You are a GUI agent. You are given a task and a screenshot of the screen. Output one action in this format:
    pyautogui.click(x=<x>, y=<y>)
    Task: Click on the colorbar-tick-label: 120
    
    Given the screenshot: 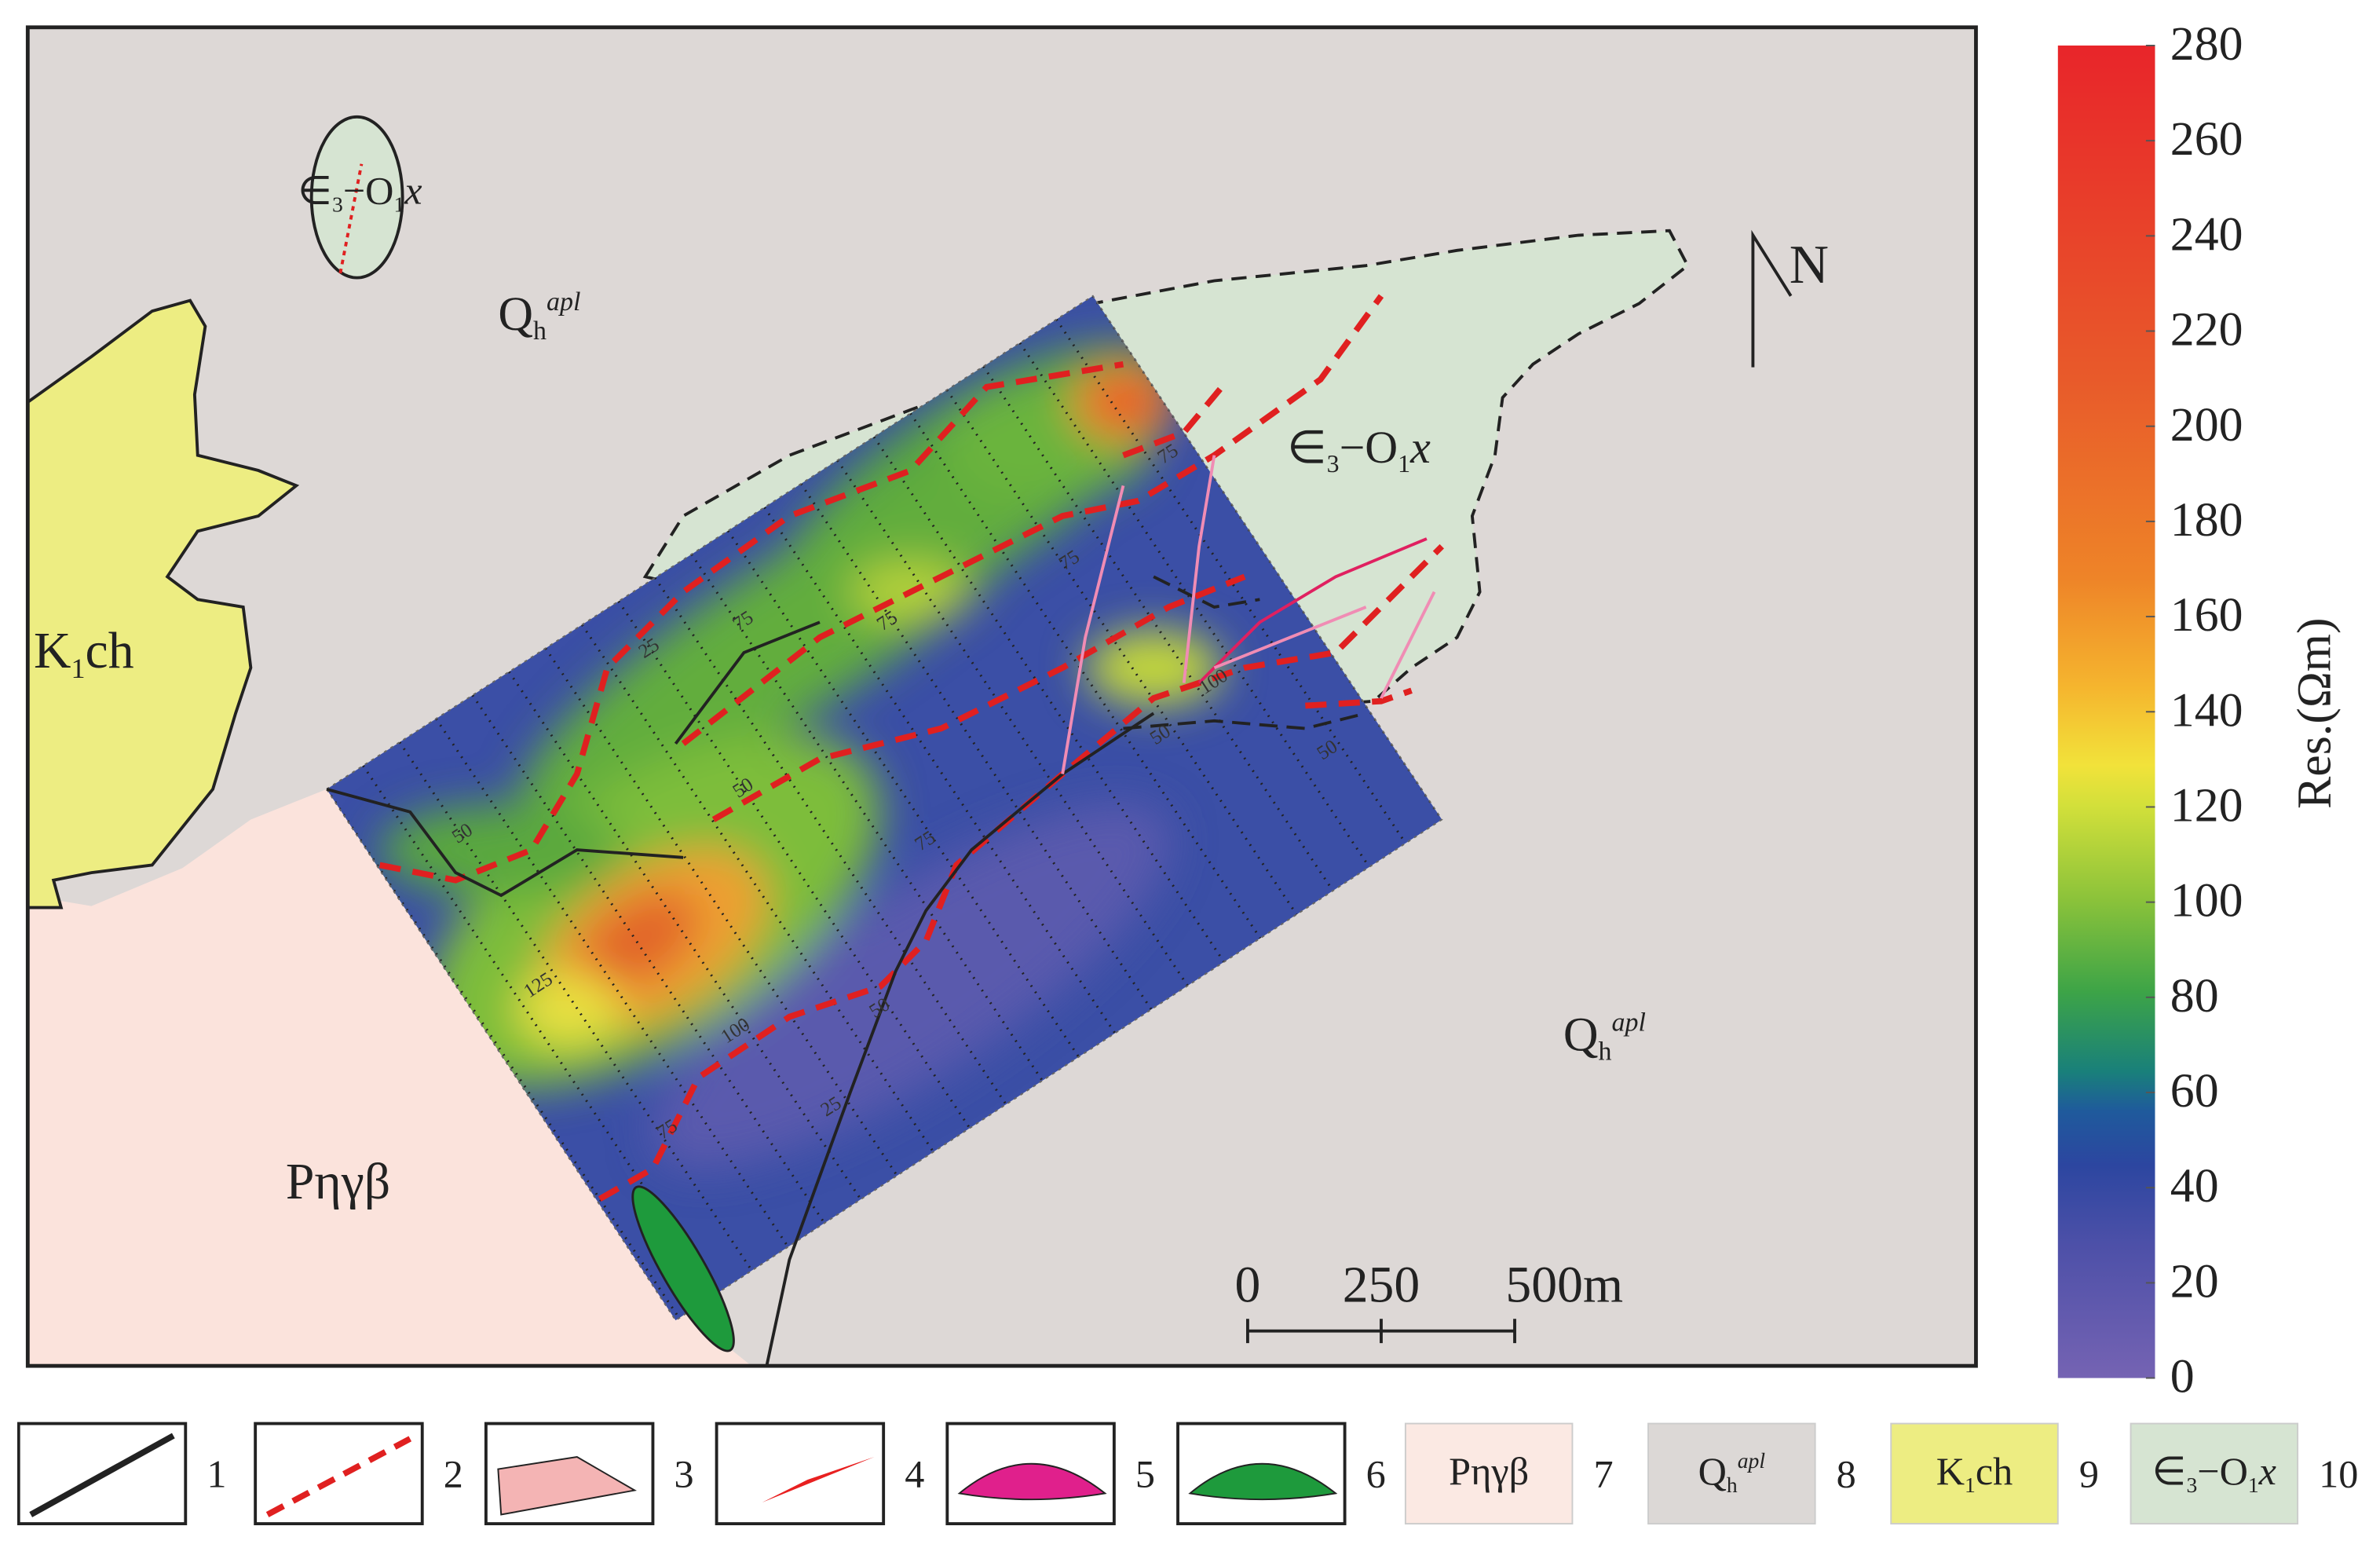 What is the action you would take?
    pyautogui.click(x=2206, y=806)
    